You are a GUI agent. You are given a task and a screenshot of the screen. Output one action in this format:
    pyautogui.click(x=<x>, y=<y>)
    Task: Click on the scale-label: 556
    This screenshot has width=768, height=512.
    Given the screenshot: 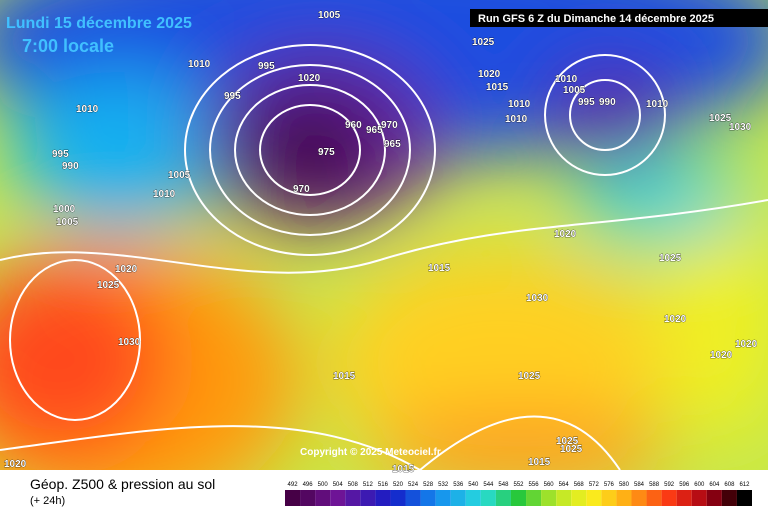 What is the action you would take?
    pyautogui.click(x=534, y=485)
    